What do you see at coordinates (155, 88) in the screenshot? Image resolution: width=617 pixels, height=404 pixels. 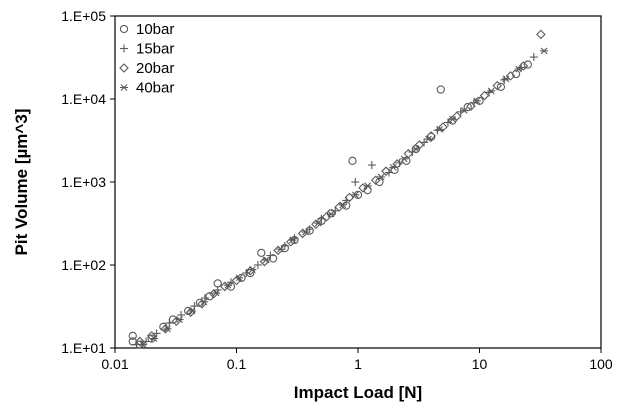 I see `legend-label: 40bar` at bounding box center [155, 88].